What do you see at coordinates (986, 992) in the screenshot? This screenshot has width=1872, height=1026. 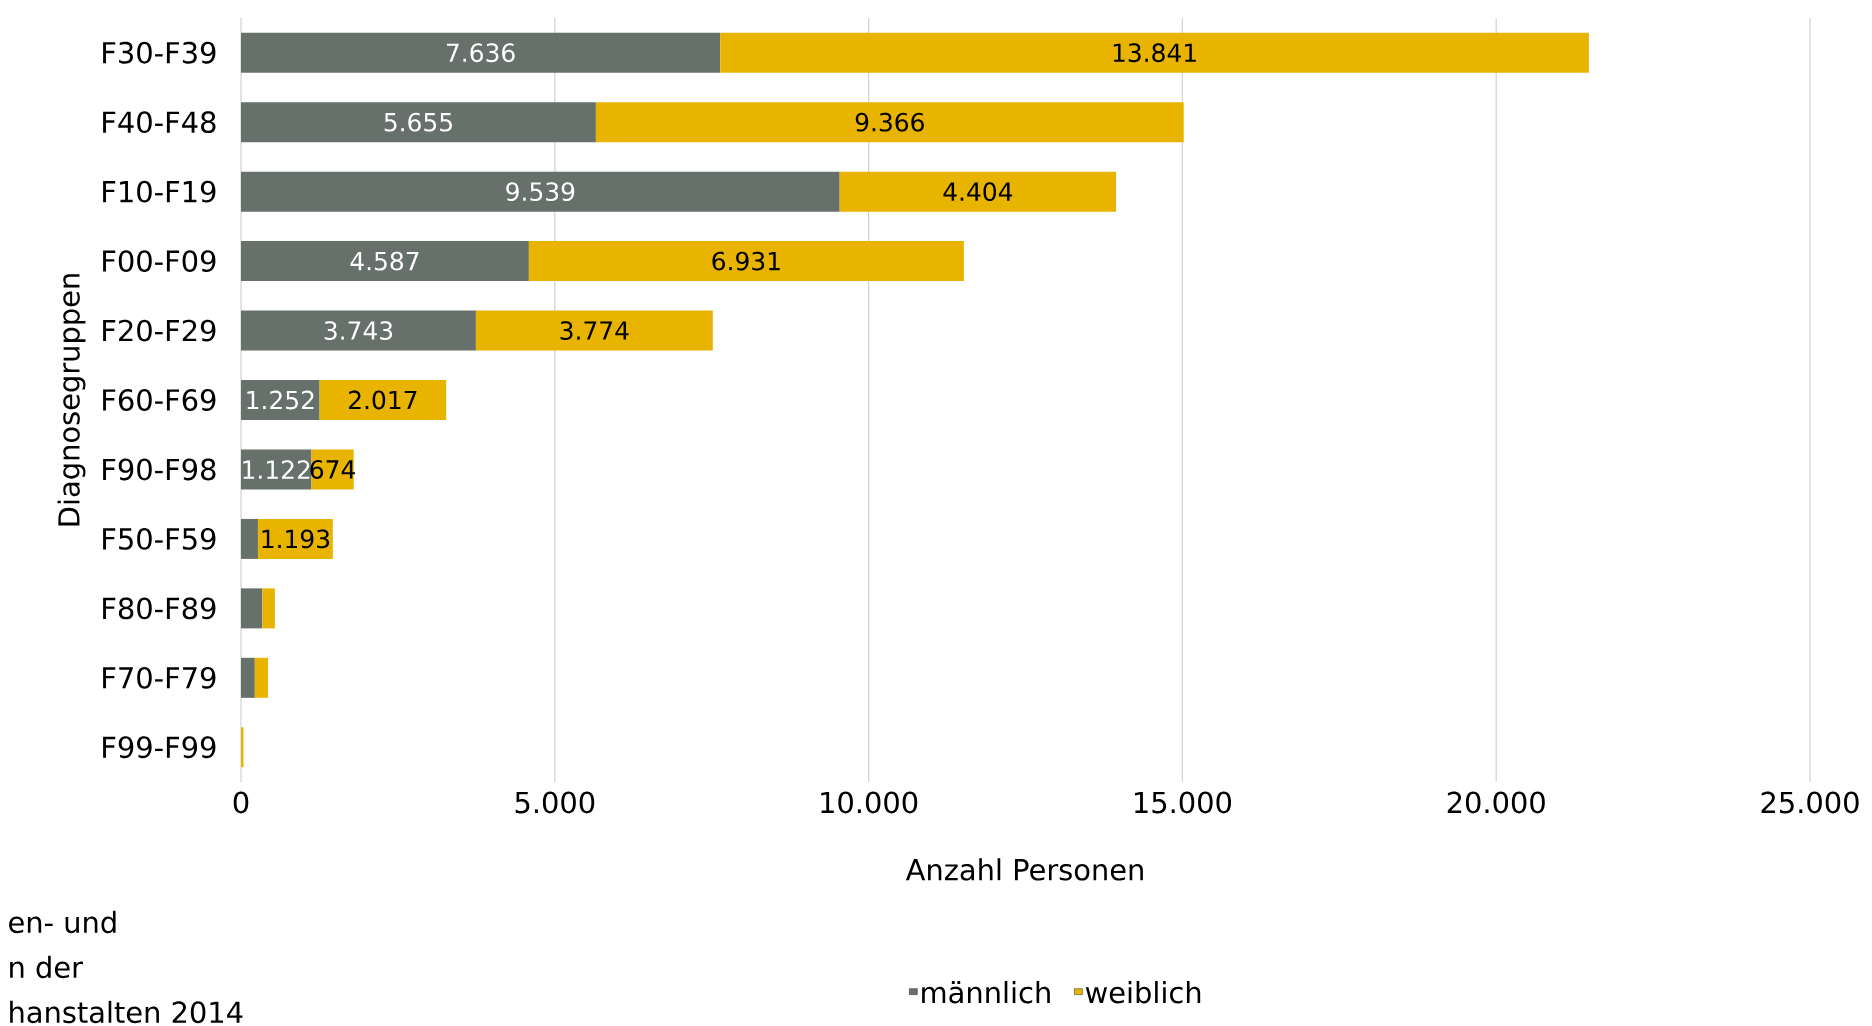 I see `legend-label: männlich` at bounding box center [986, 992].